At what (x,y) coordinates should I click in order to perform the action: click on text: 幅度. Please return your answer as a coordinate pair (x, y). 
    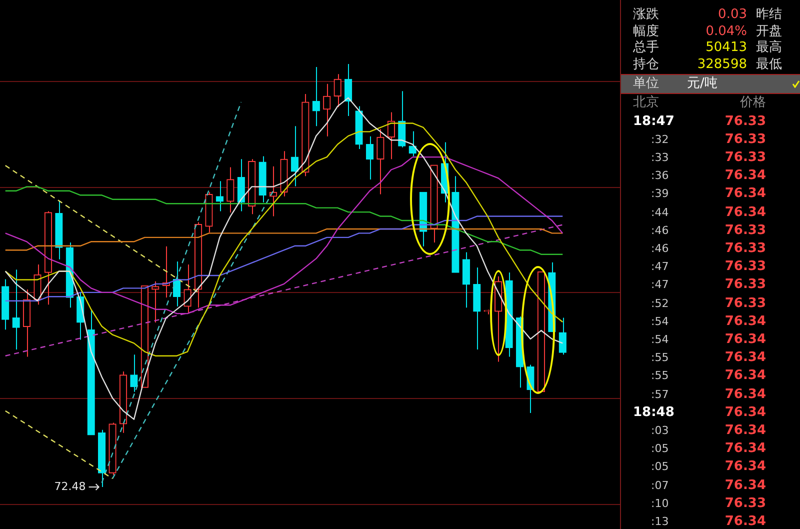
    Looking at the image, I should click on (646, 31).